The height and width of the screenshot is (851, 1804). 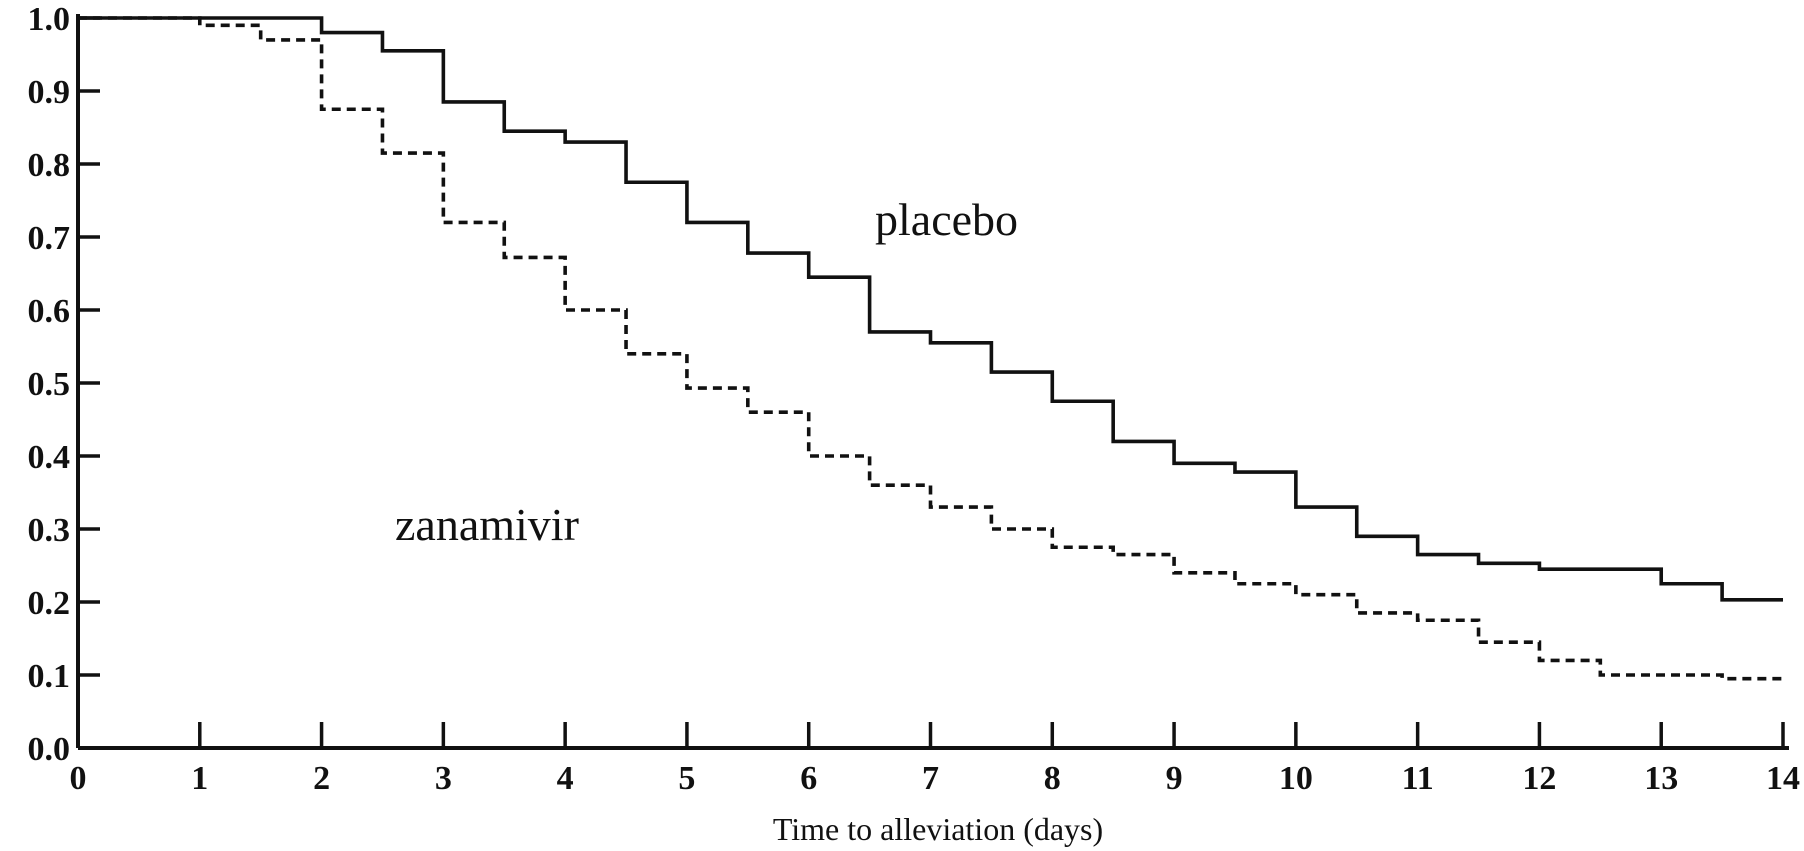 What do you see at coordinates (808, 778) in the screenshot?
I see `x-tick-label: 6` at bounding box center [808, 778].